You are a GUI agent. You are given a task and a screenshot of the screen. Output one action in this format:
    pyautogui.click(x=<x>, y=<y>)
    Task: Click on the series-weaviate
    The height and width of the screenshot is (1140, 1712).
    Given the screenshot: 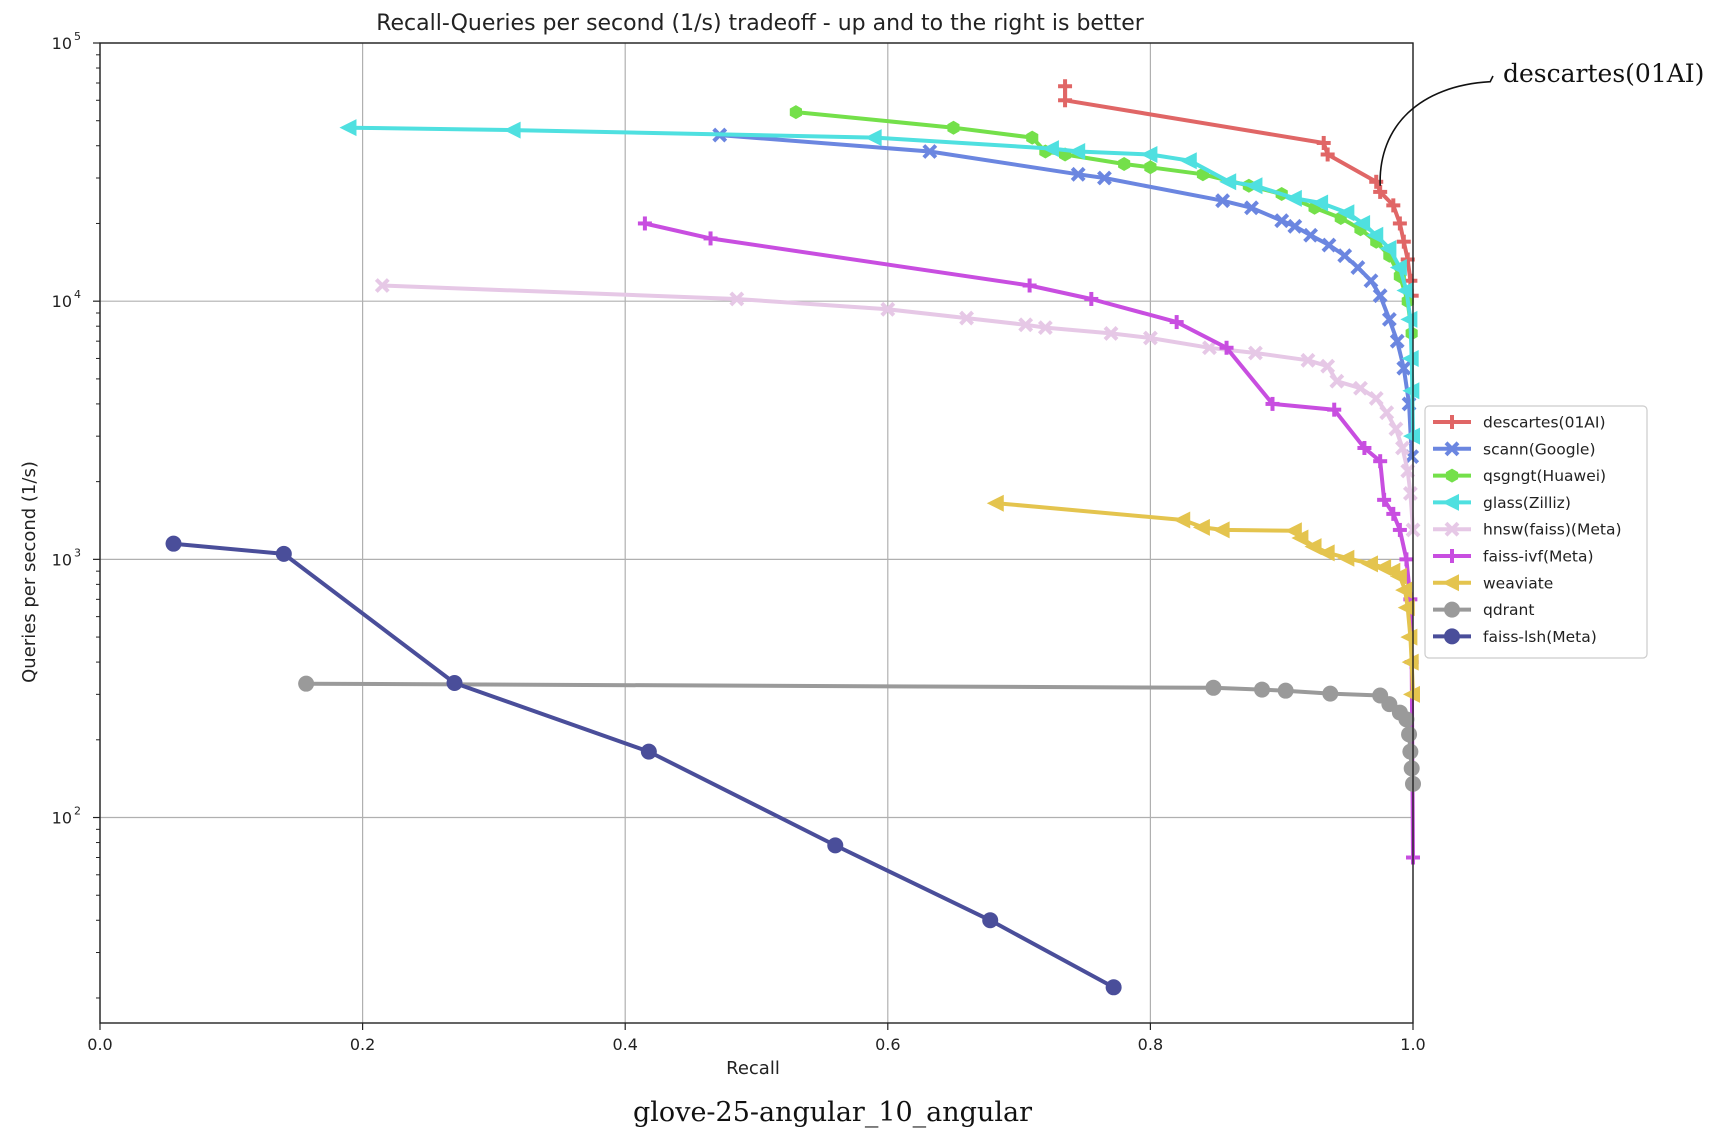 What is the action you would take?
    pyautogui.click(x=1203, y=598)
    